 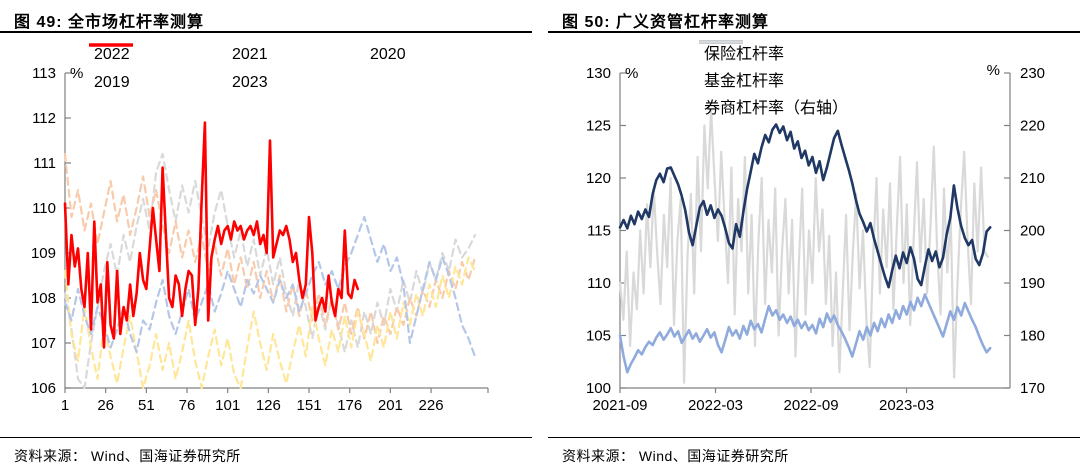 I want to click on legend-label: 保险杠杆率, so click(x=744, y=54).